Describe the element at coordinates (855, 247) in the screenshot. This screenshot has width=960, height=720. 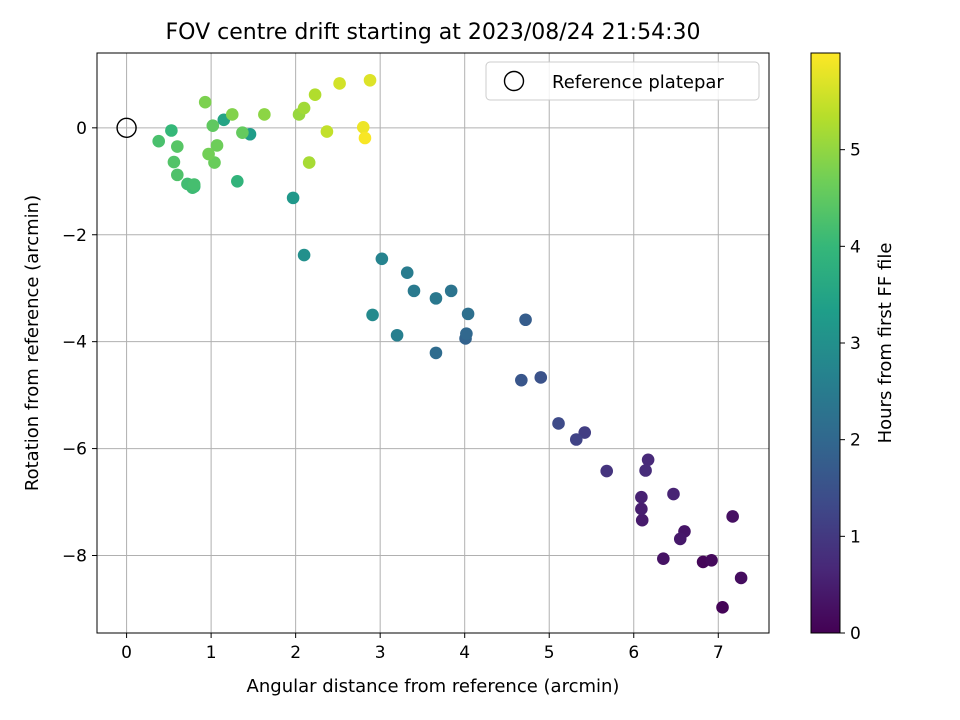
I see `colorbar-tick-label: 4` at that location.